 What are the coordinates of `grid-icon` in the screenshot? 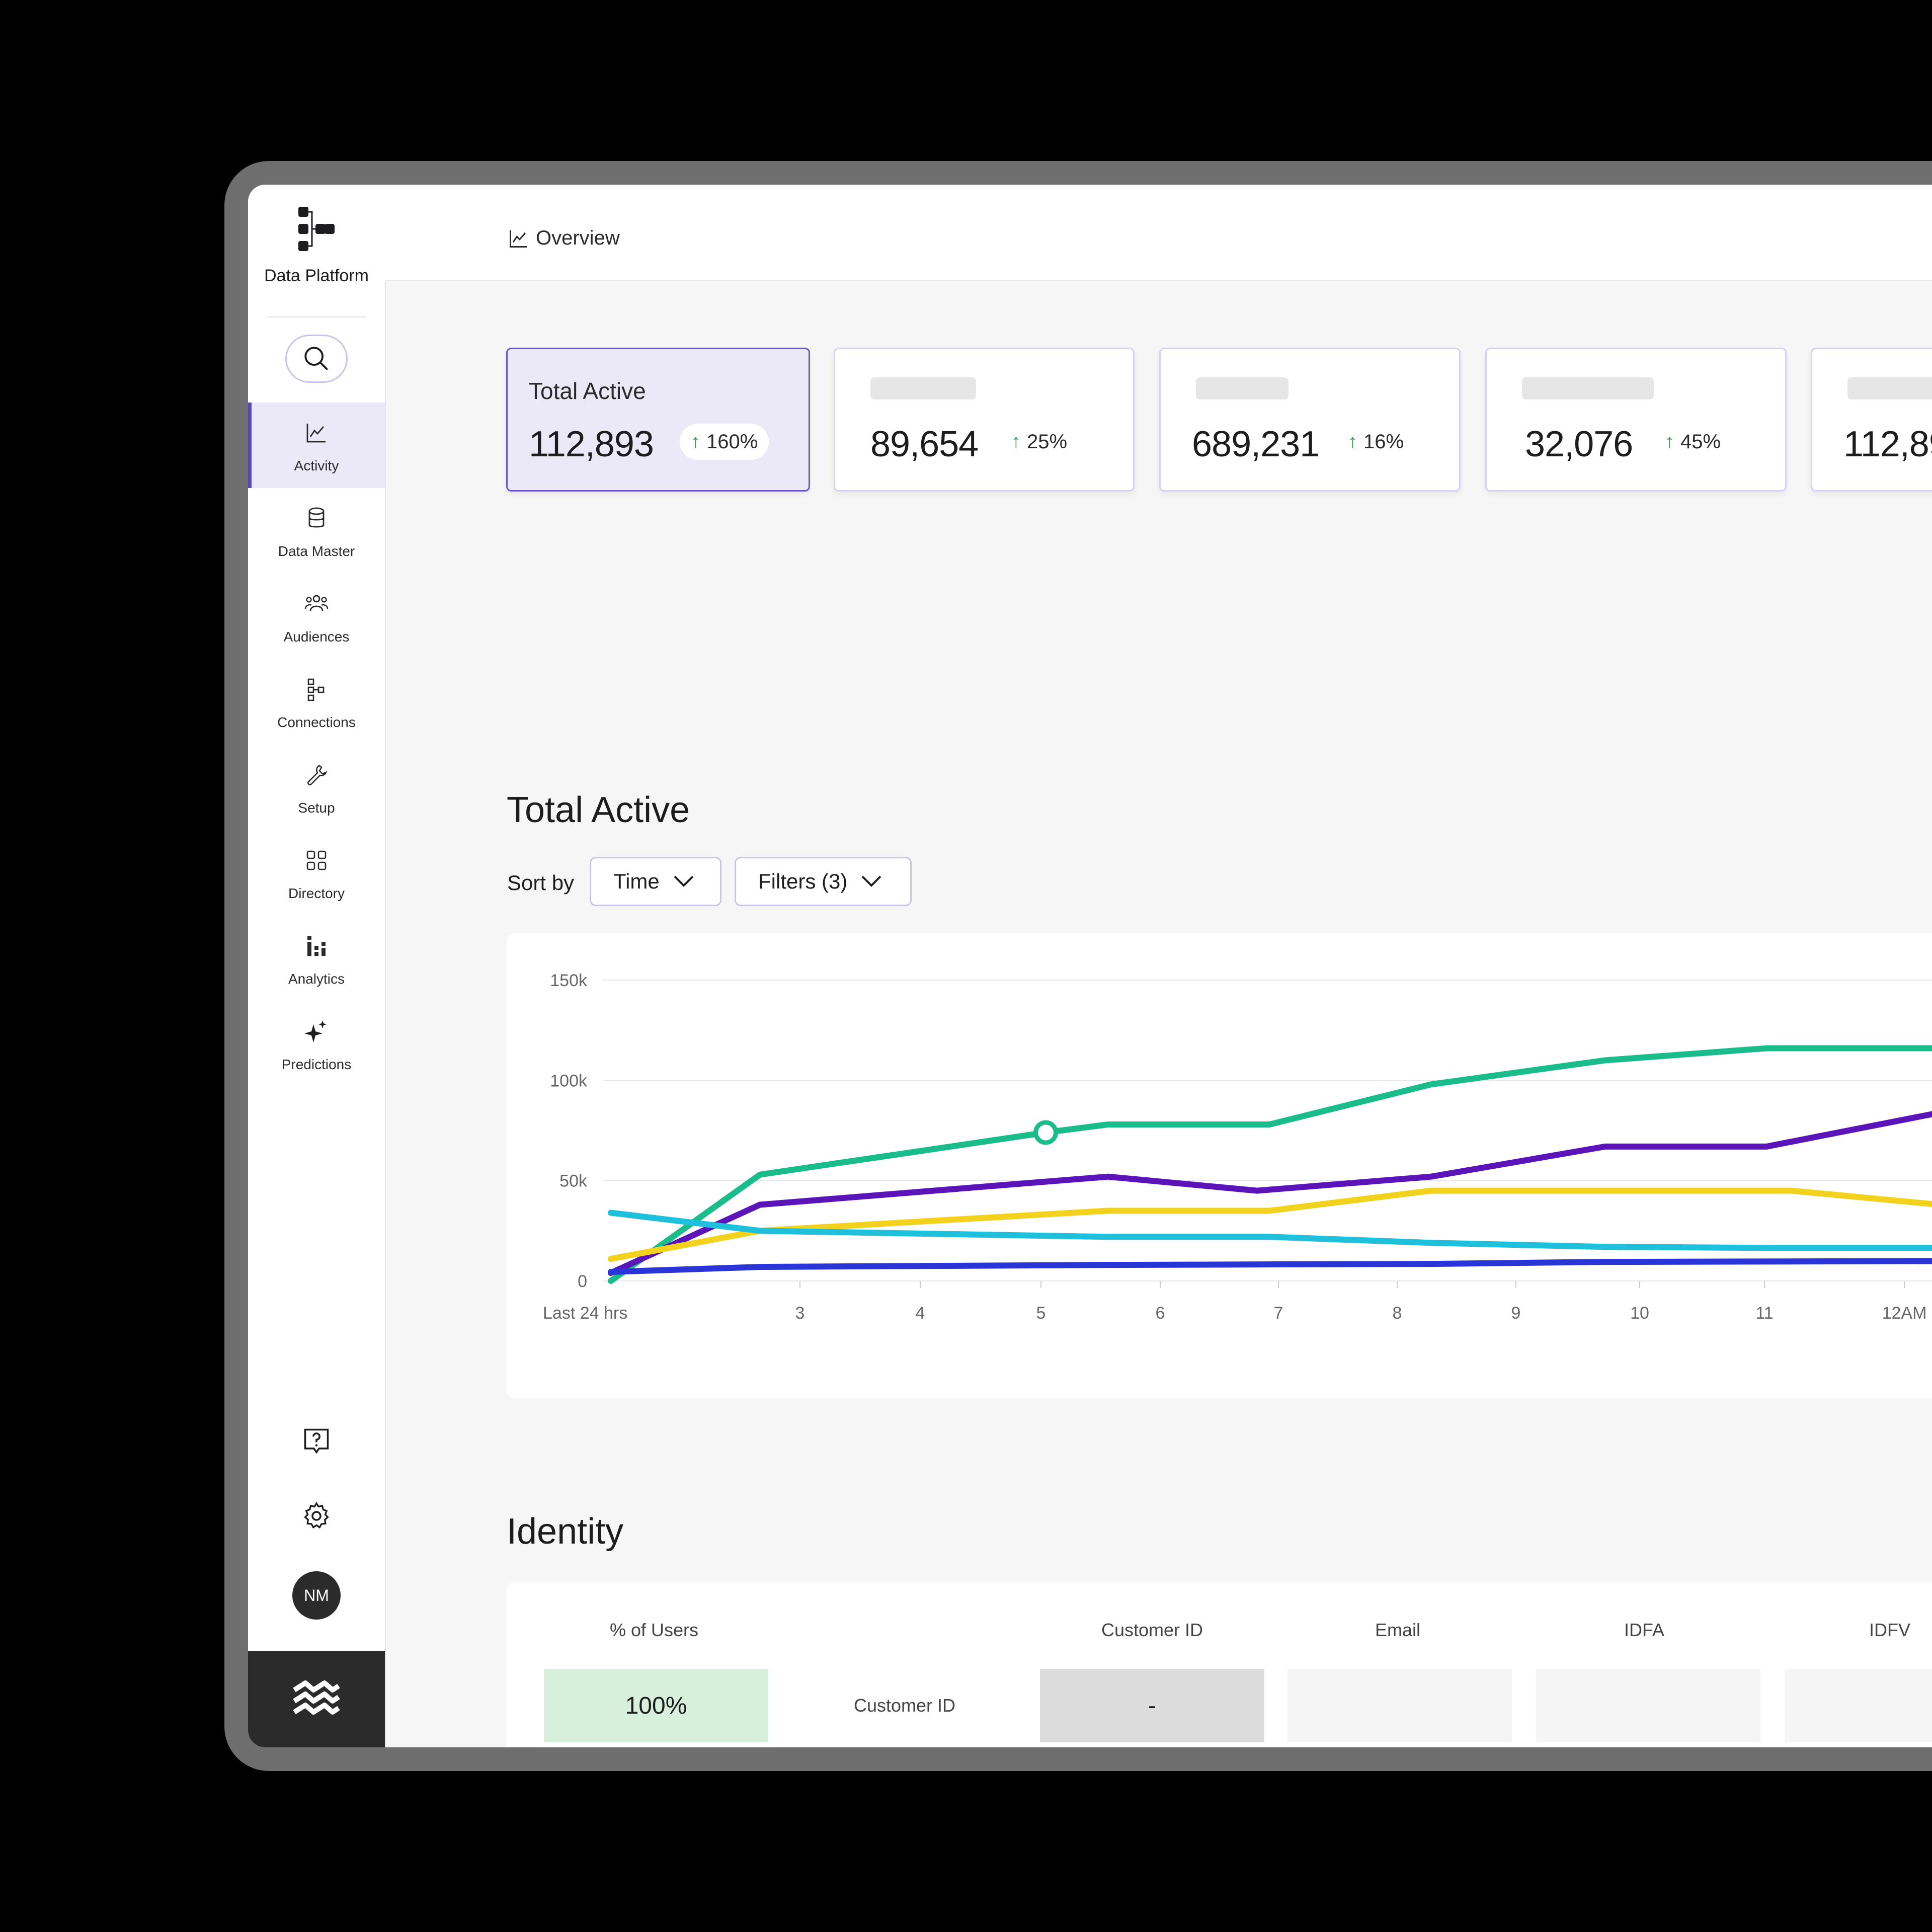 It's located at (317, 860).